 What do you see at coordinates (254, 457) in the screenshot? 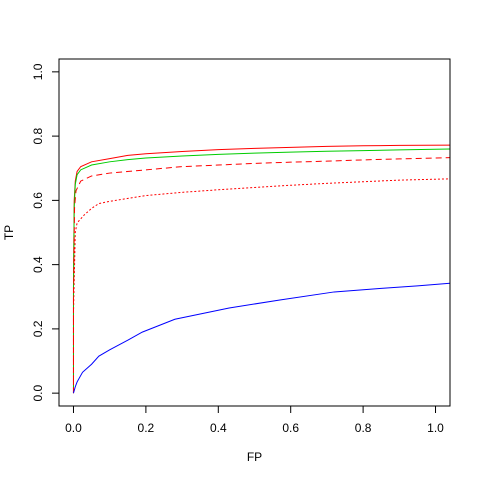
I see `x-axis-label: FP` at bounding box center [254, 457].